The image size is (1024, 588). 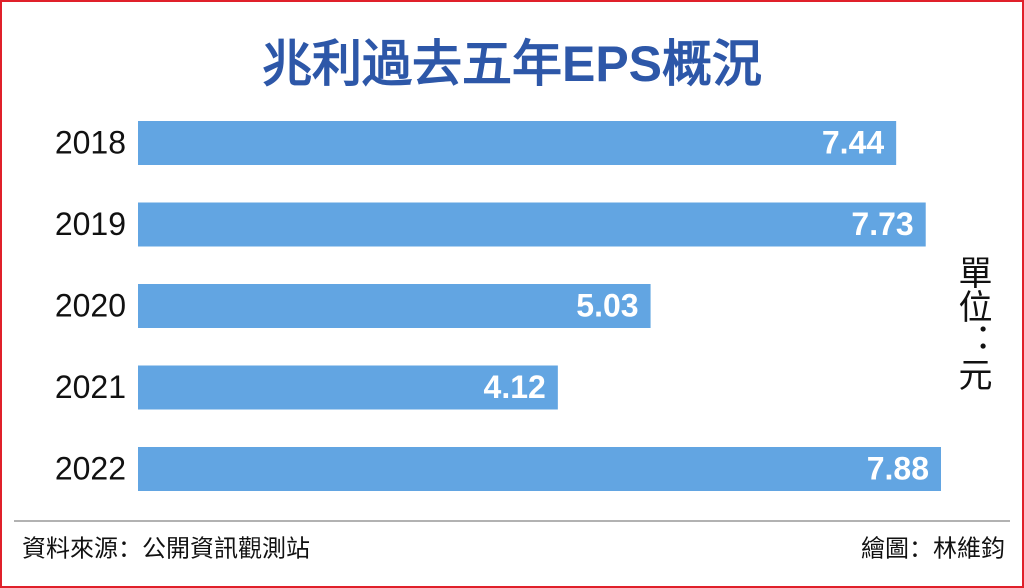 I want to click on source: 資料來源：公開資訊觀測站, so click(x=166, y=548).